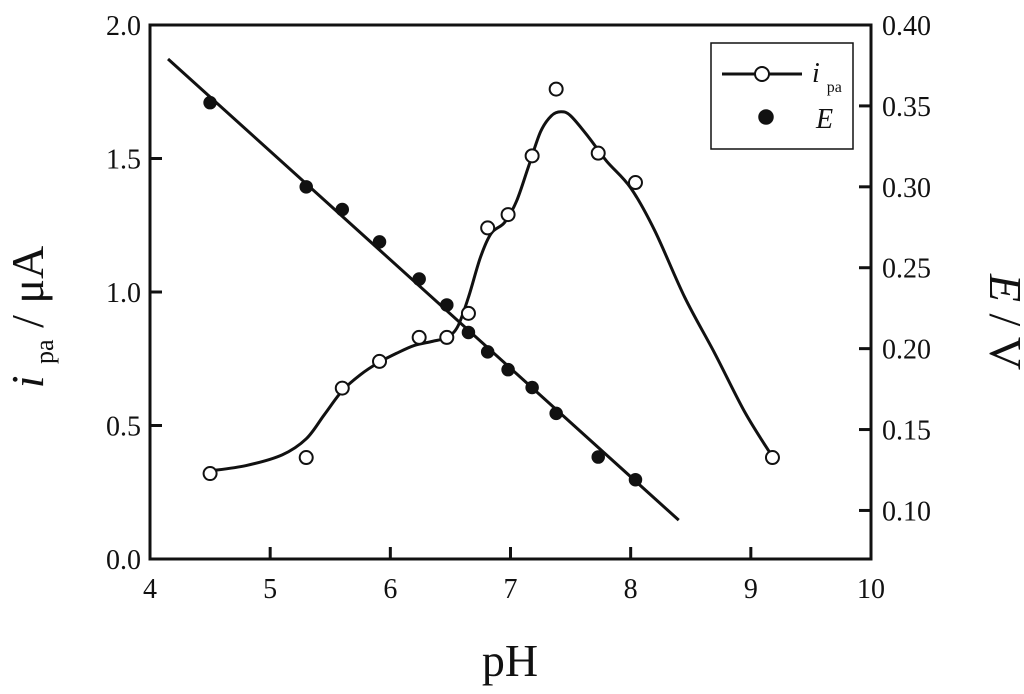 The width and height of the screenshot is (1024, 694). I want to click on right-tick-label: 0.20, so click(906, 350).